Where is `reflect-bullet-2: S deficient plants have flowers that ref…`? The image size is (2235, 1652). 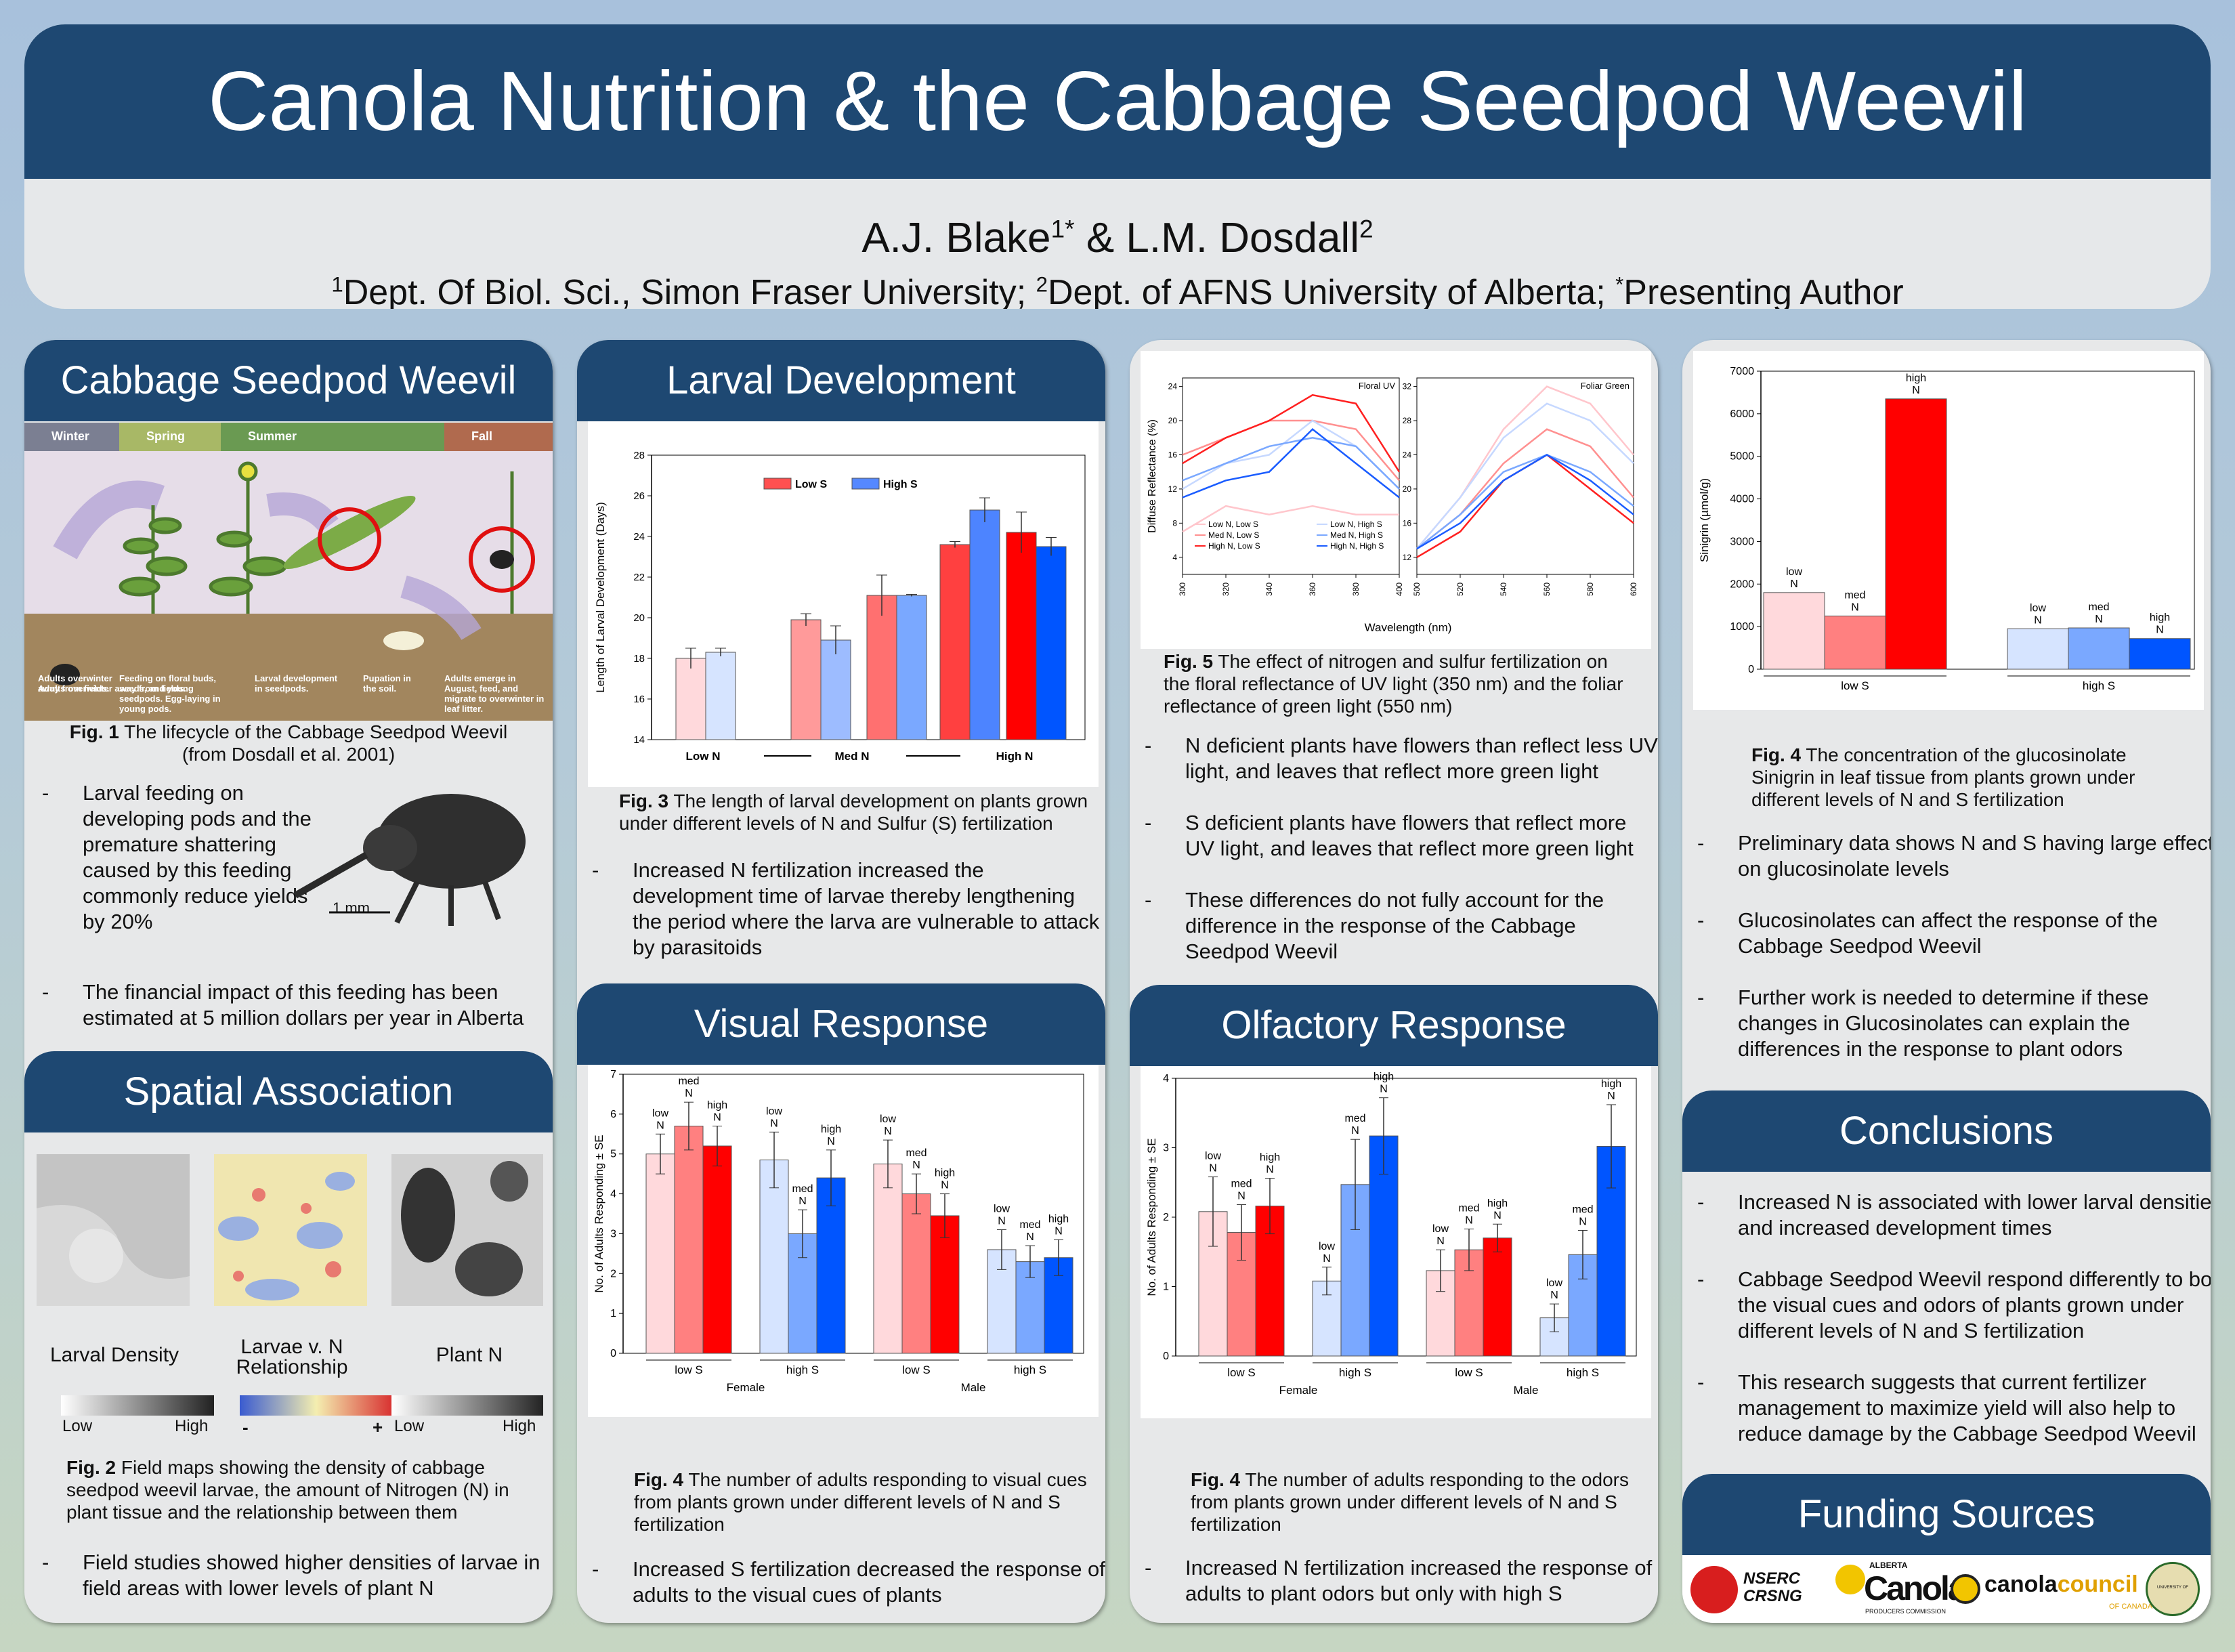 reflect-bullet-2: S deficient plants have flowers that ref… is located at coordinates (1401, 836).